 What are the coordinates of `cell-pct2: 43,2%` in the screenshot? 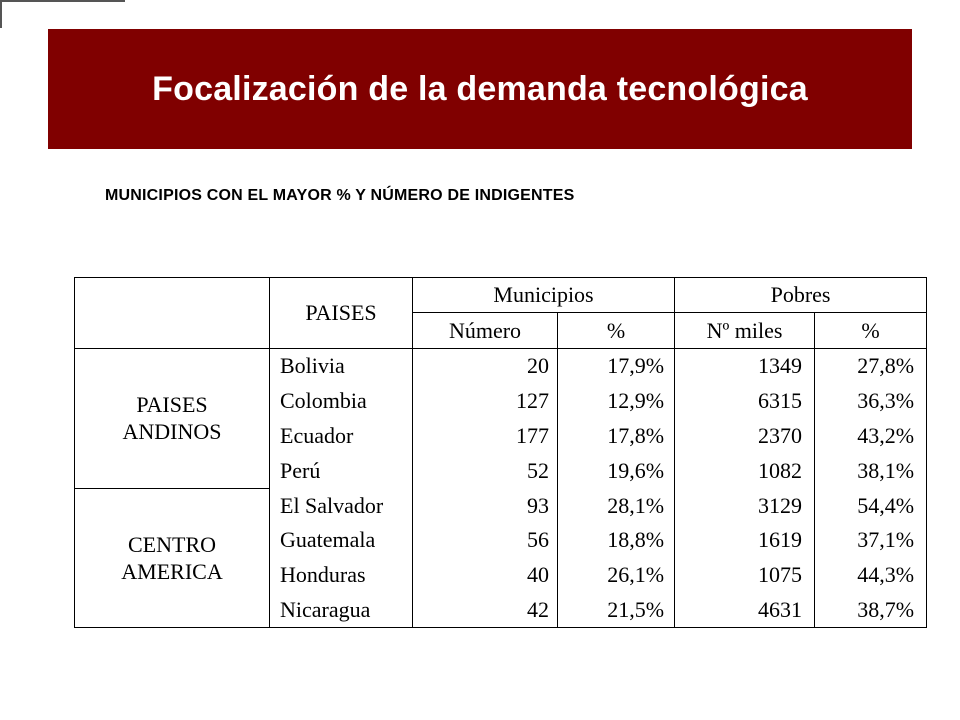 It's located at (870, 436).